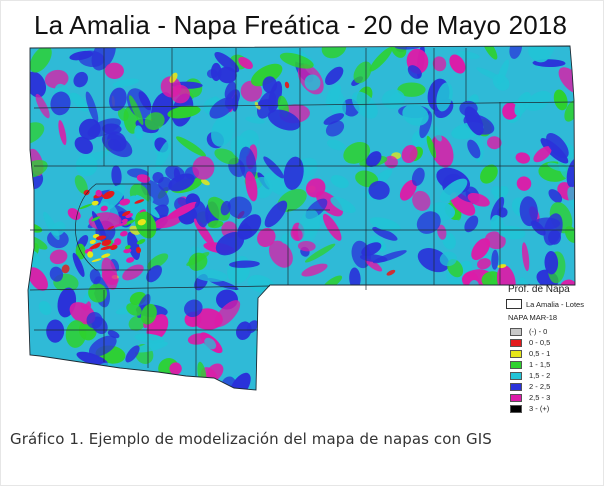 The width and height of the screenshot is (604, 486). I want to click on legend-class-label: 0 - 0,5, so click(540, 342).